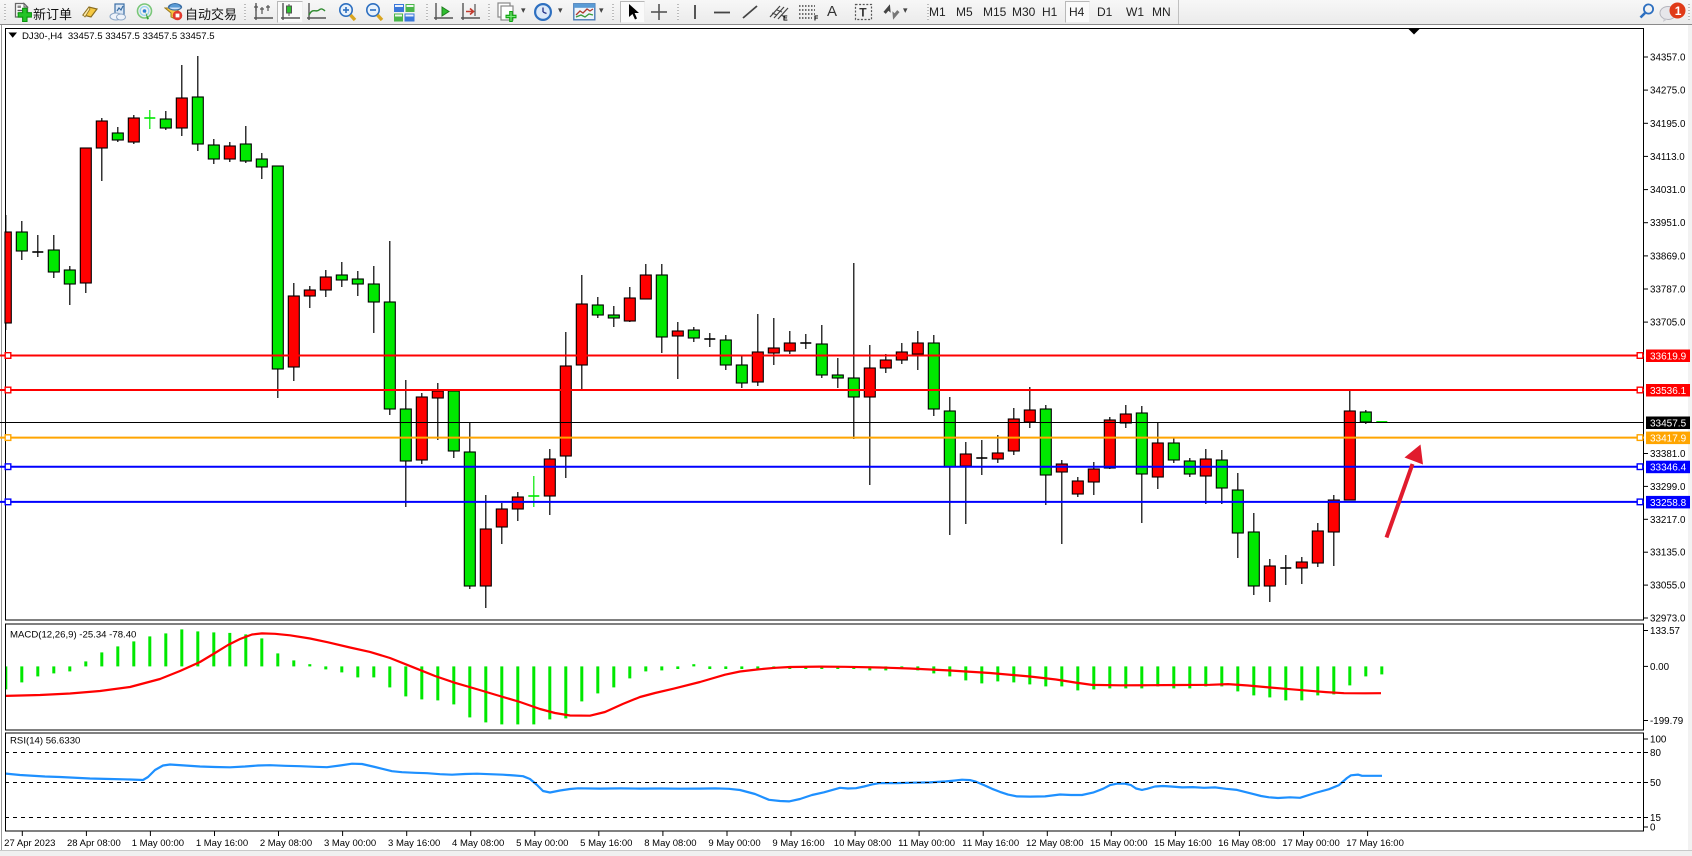 This screenshot has height=856, width=1692. Describe the element at coordinates (286, 843) in the screenshot. I see `svg-text: 2 May 08:00` at that location.